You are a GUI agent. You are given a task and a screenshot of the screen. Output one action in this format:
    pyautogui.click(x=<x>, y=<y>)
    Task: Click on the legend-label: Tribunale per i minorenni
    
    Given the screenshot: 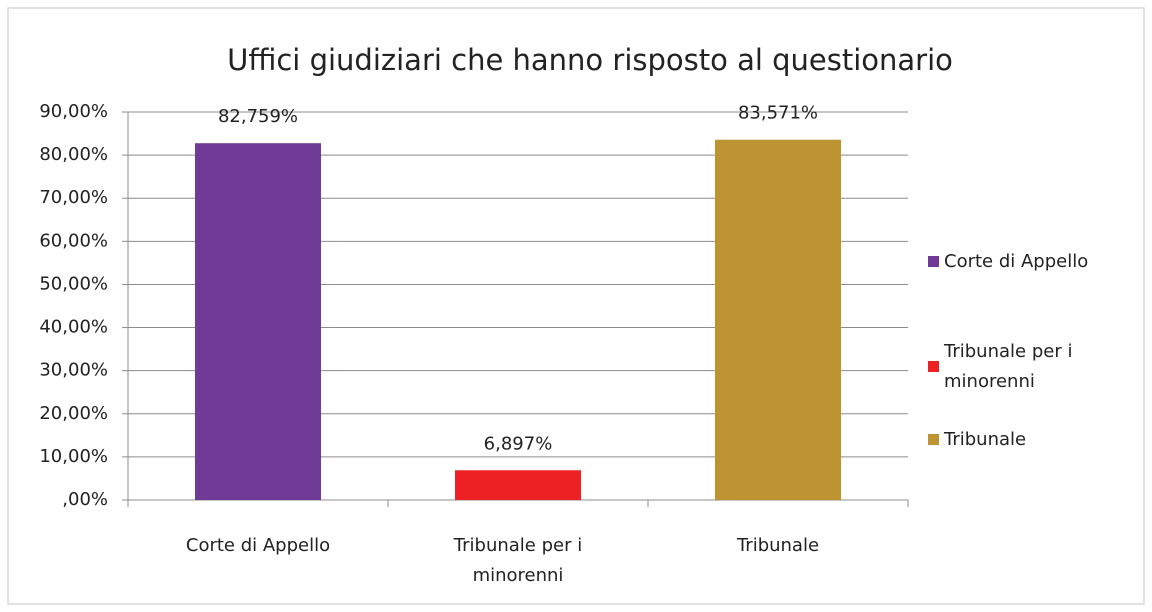 What is the action you would take?
    pyautogui.click(x=1008, y=366)
    